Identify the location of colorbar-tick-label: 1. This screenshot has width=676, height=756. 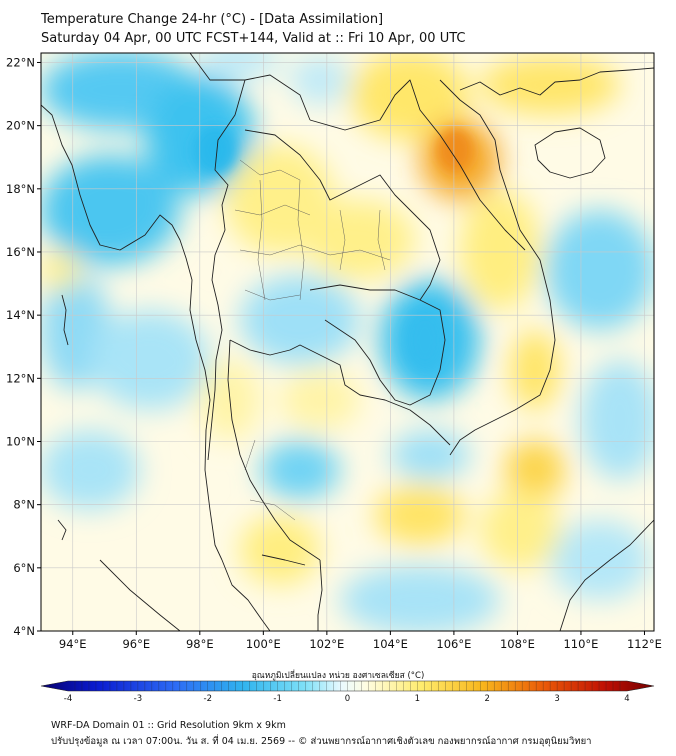
(417, 699).